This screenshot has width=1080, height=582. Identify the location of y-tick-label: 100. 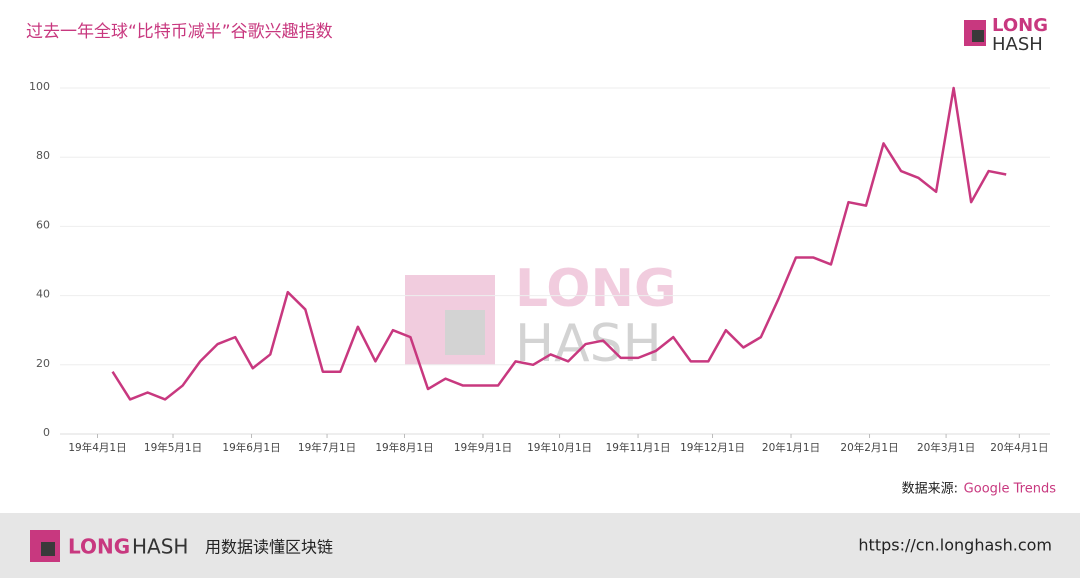
(39, 86).